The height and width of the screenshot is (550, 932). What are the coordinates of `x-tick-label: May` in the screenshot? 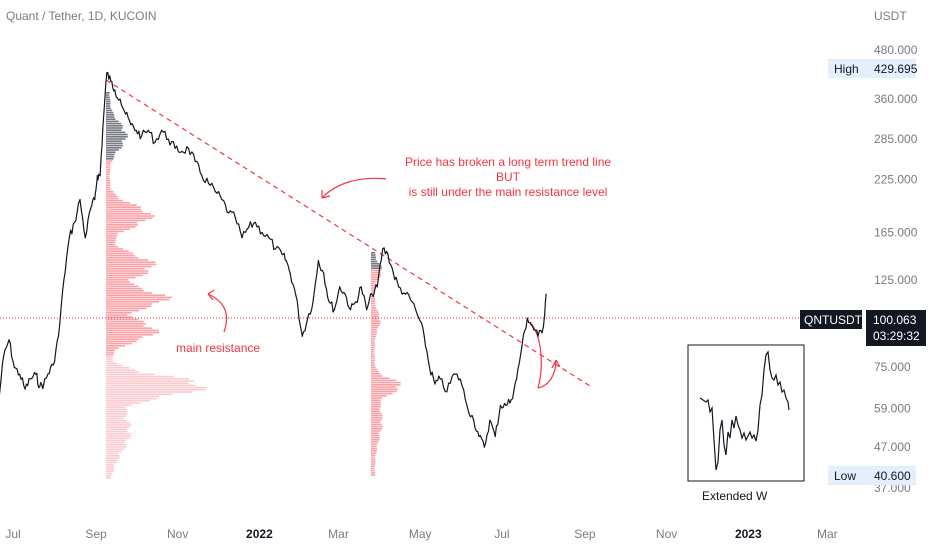 It's located at (420, 534).